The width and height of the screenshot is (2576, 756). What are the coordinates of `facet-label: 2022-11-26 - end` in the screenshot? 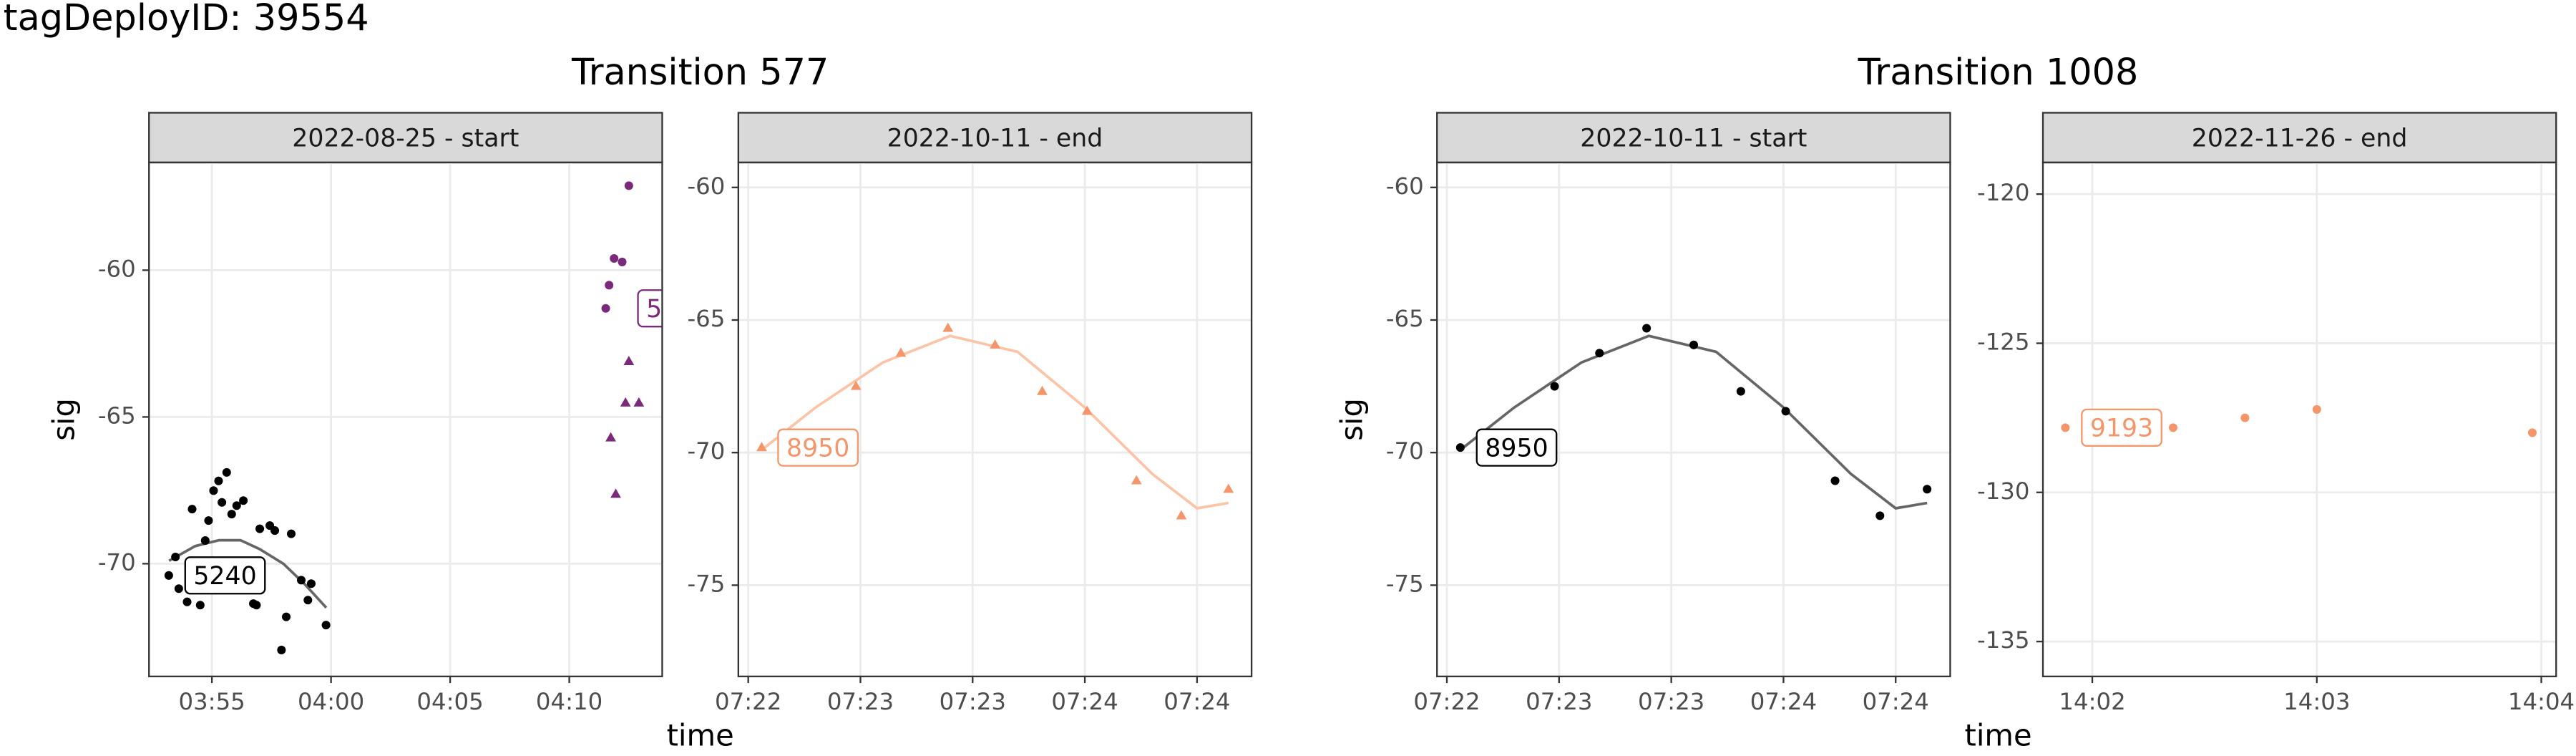 It's located at (2300, 139).